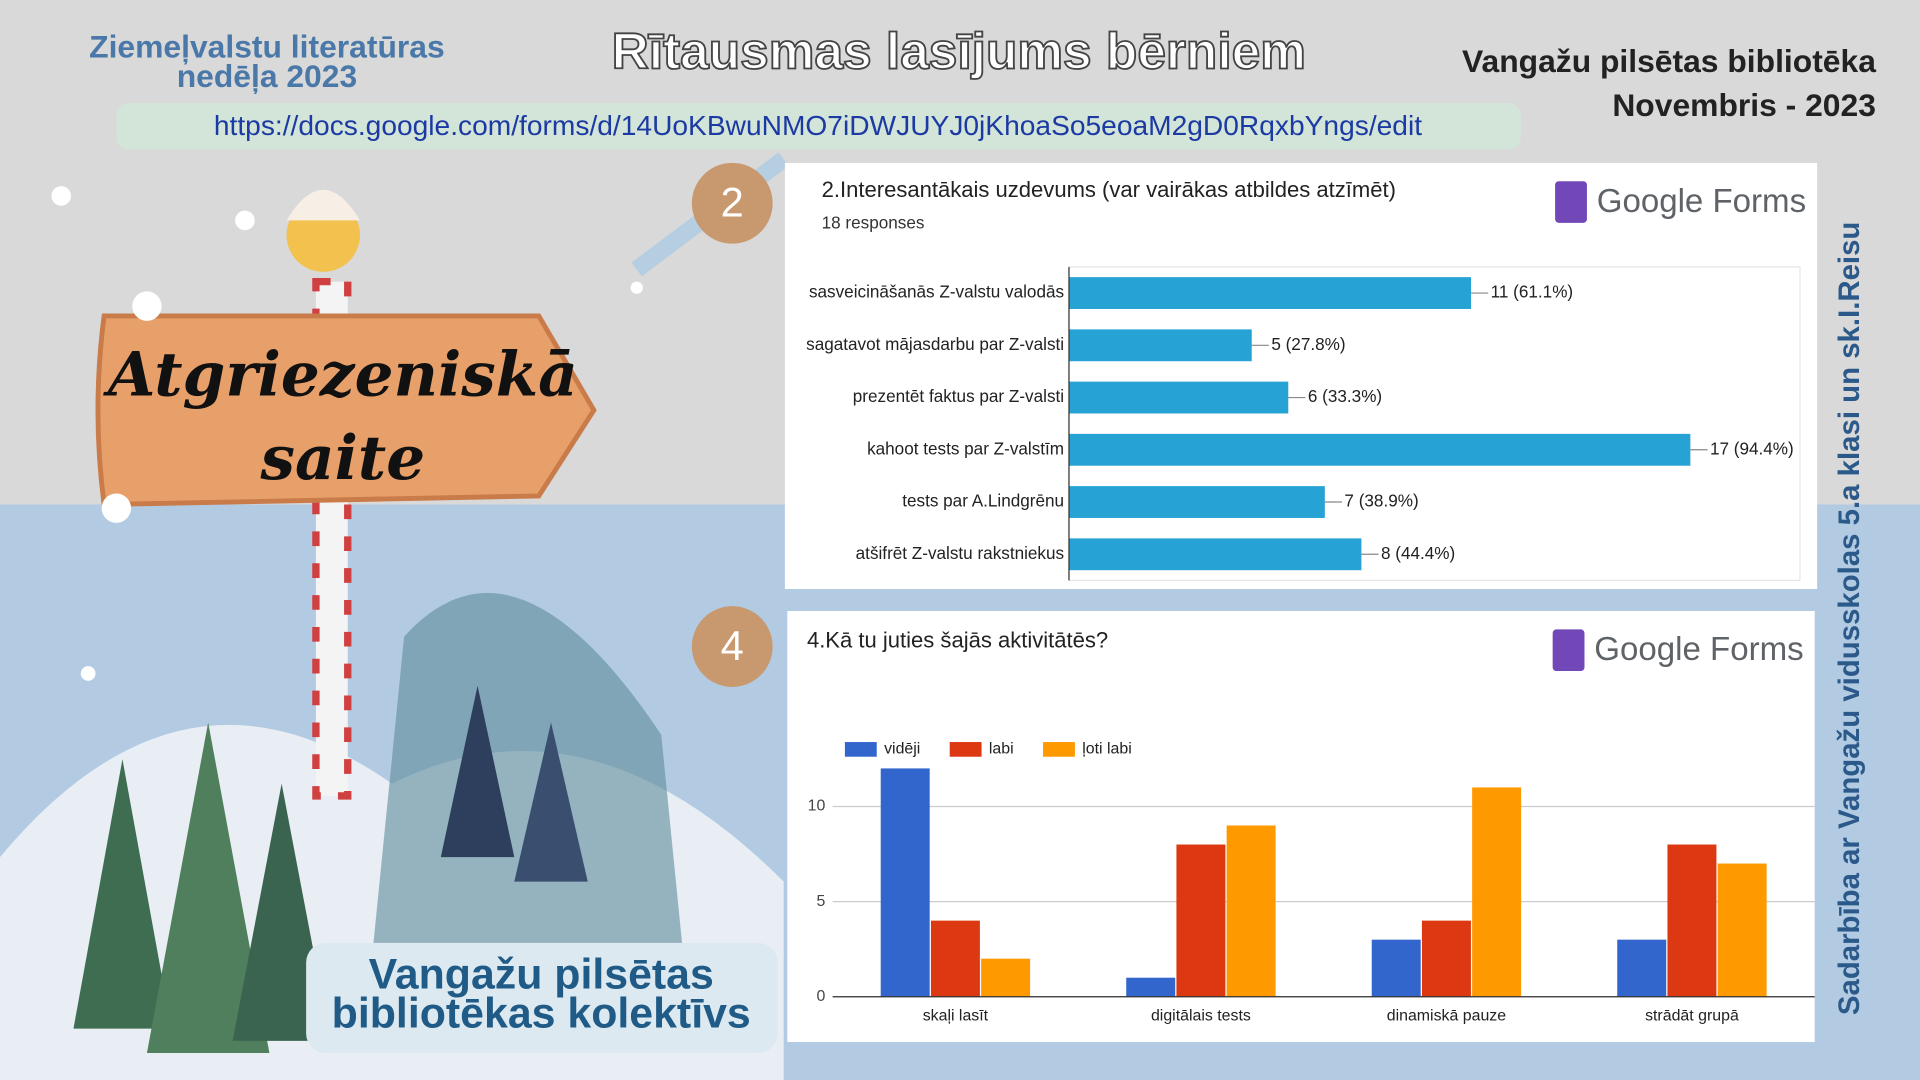 The width and height of the screenshot is (1920, 1080). I want to click on value-label: 5 (27.8%), so click(1308, 344).